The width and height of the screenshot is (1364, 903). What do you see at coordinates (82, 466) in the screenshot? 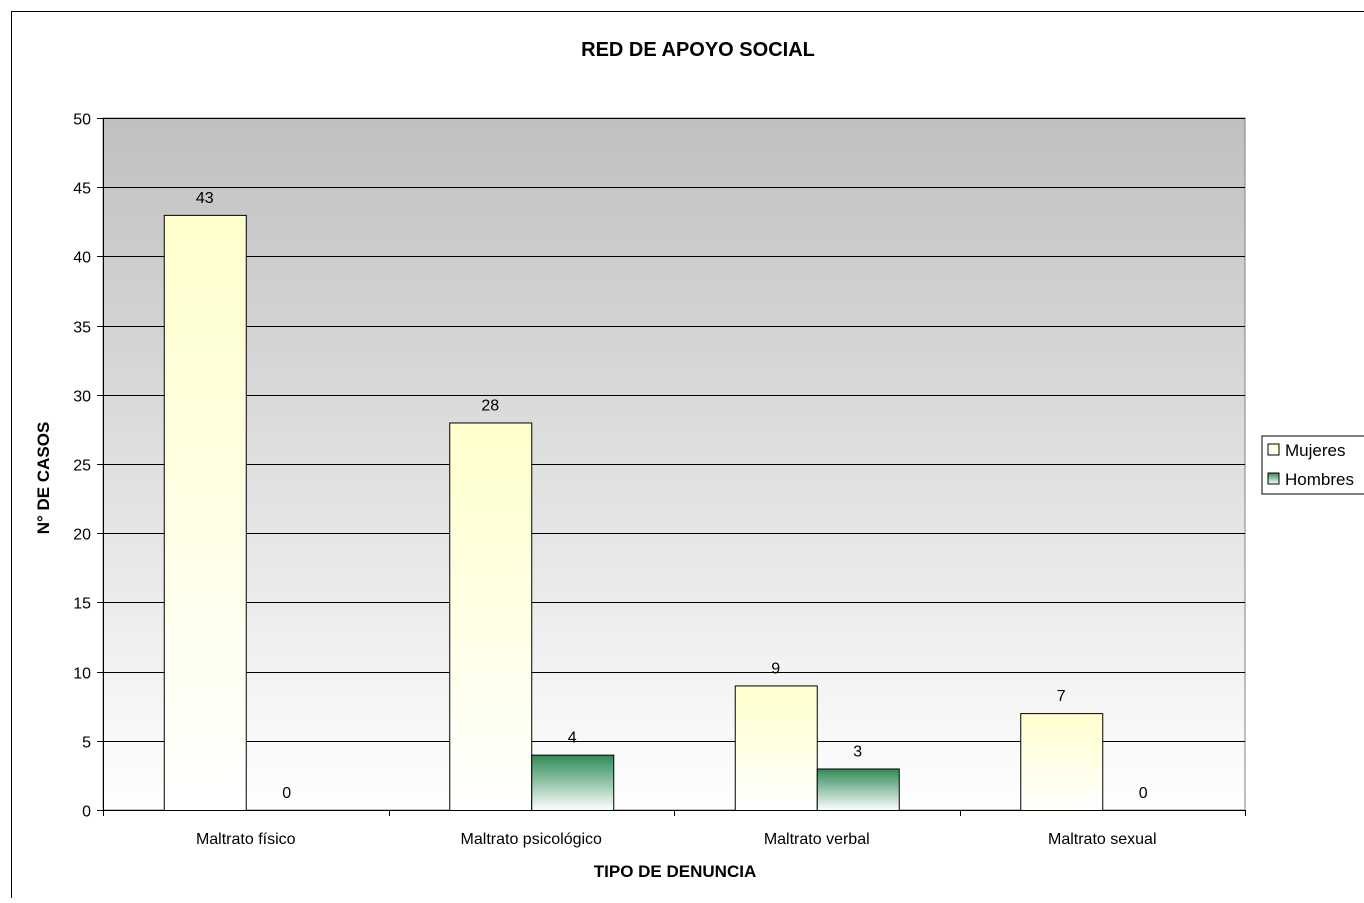
I see `y-tick-label: 25` at bounding box center [82, 466].